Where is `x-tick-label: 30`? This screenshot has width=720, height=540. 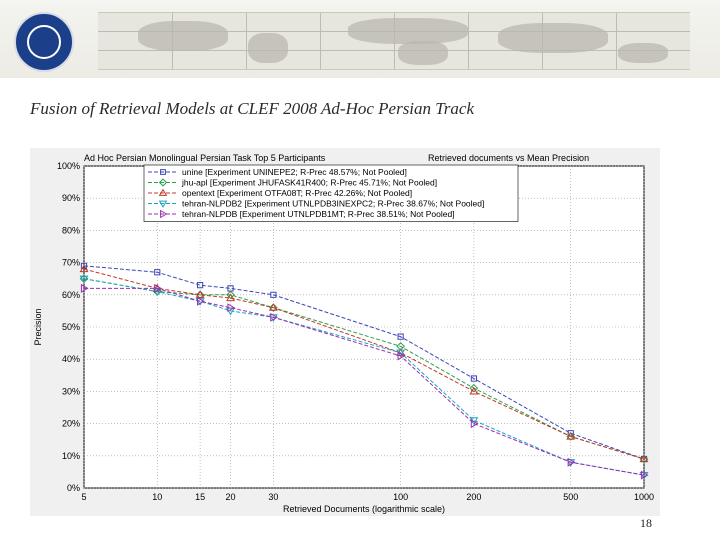 x-tick-label: 30 is located at coordinates (273, 497).